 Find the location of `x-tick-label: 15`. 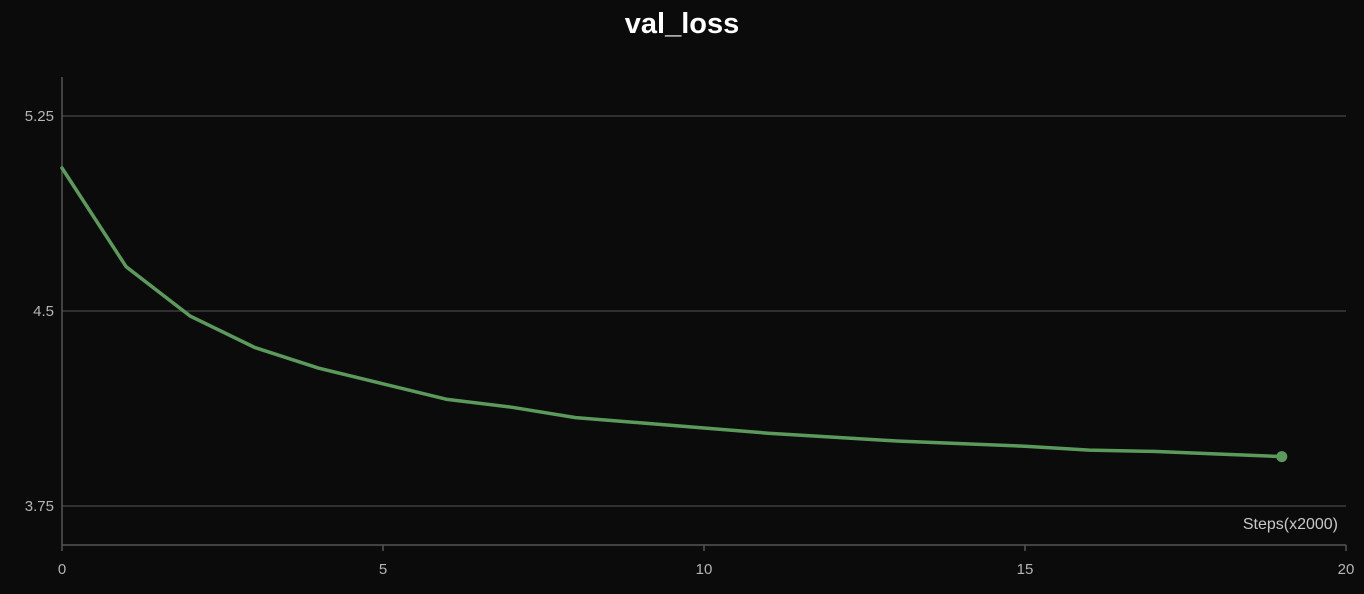

x-tick-label: 15 is located at coordinates (1025, 569).